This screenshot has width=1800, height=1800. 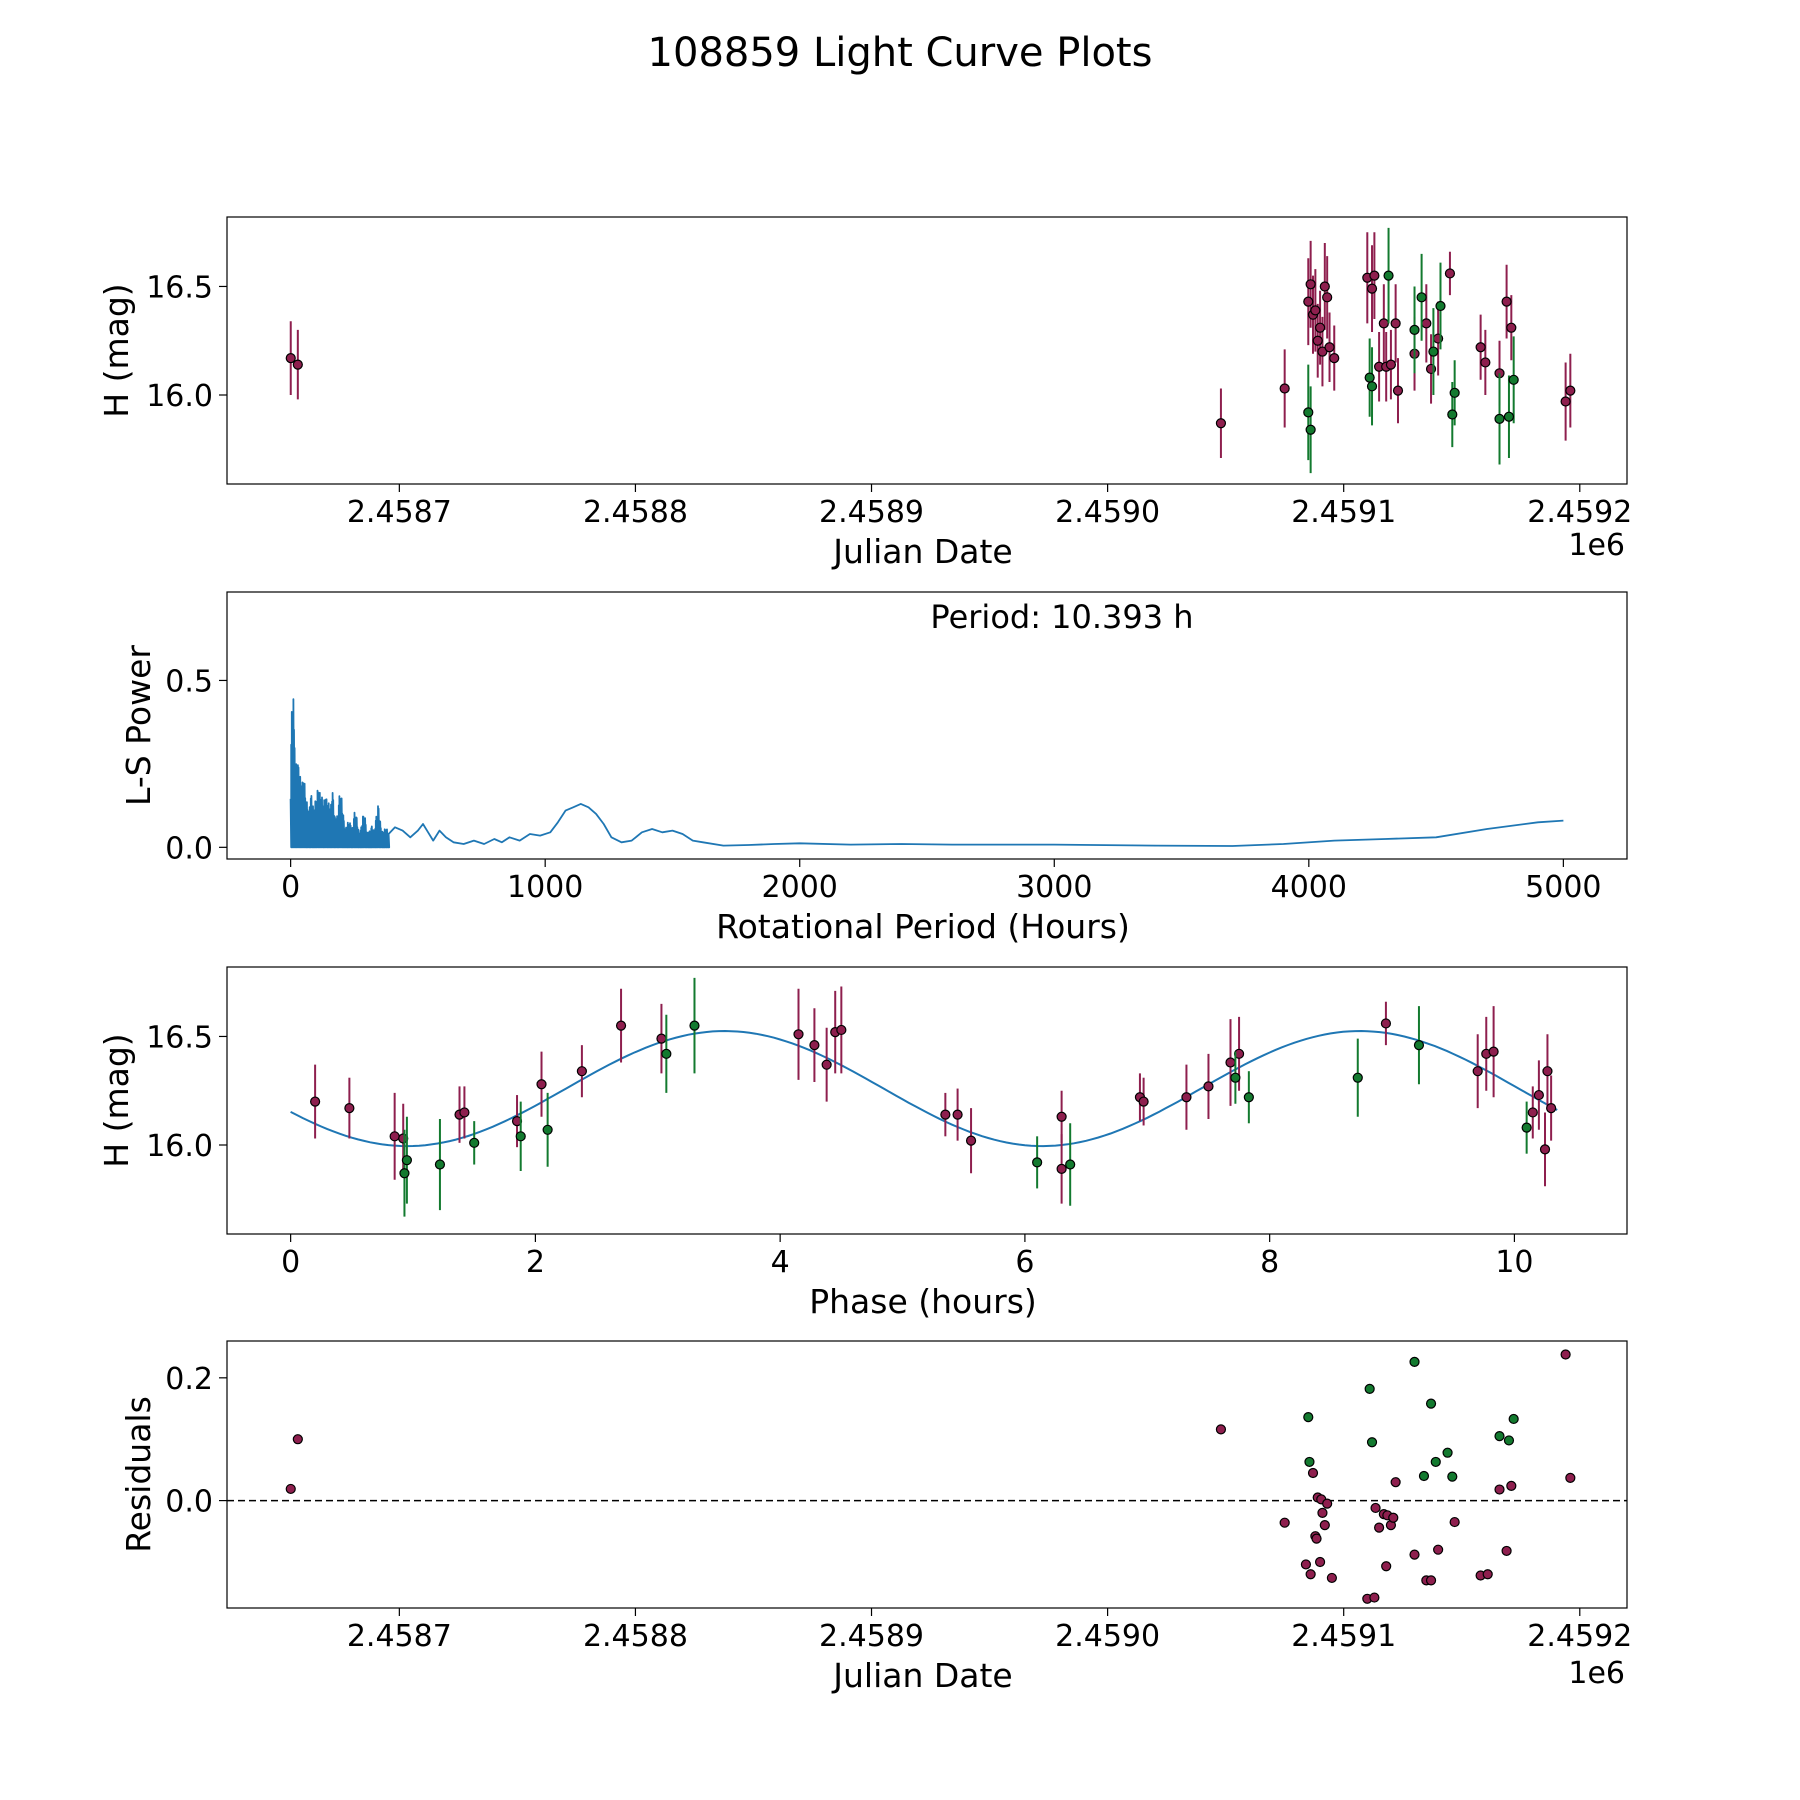 What do you see at coordinates (1024, 1262) in the screenshot?
I see `x-tick-label: 6` at bounding box center [1024, 1262].